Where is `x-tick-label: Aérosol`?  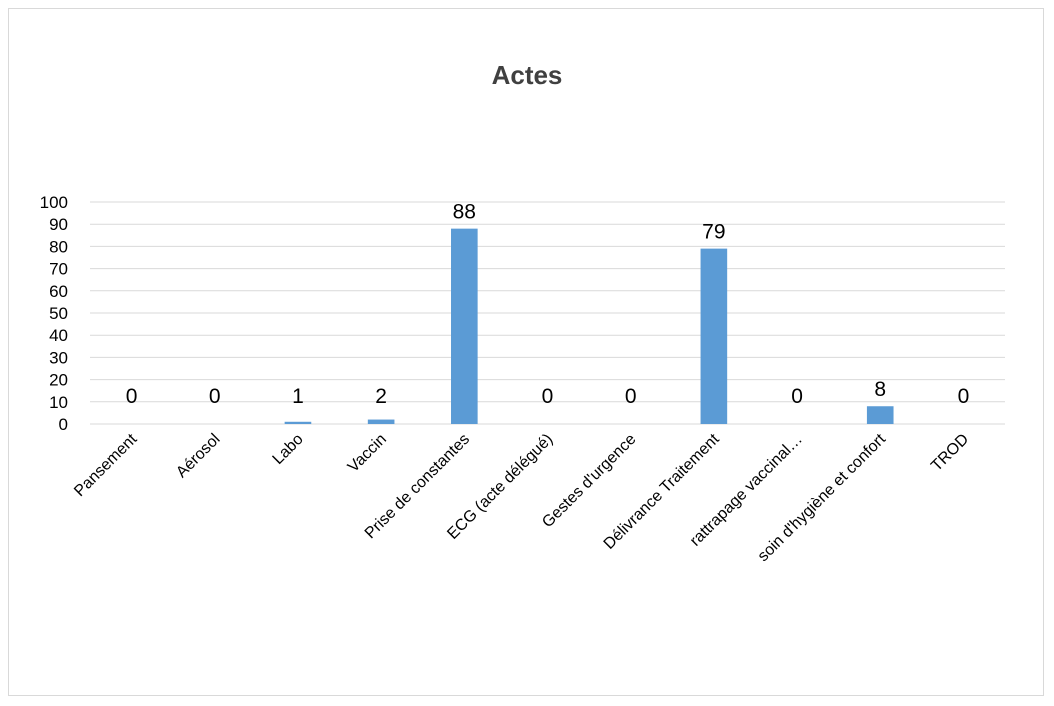
x-tick-label: Aérosol is located at coordinates (198, 456).